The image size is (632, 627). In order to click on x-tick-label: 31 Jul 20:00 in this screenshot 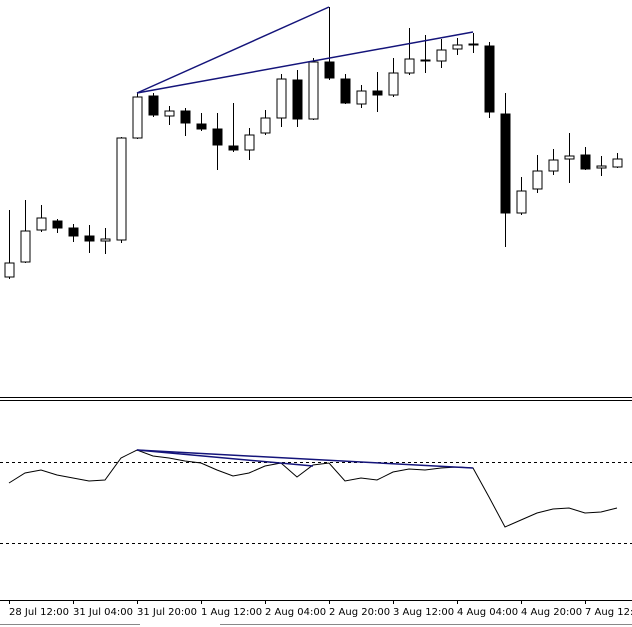, I will do `click(167, 612)`.